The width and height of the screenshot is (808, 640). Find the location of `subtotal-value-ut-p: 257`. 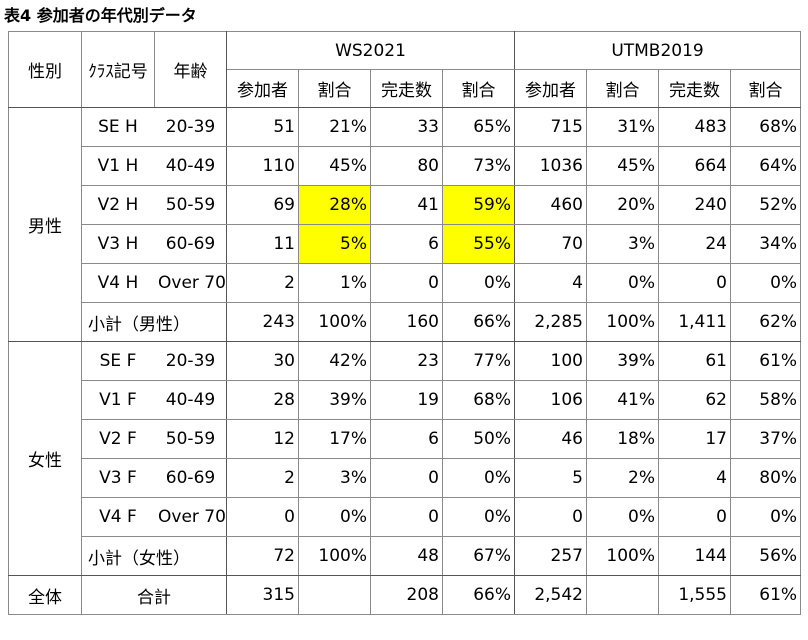

subtotal-value-ut-p: 257 is located at coordinates (550, 556).